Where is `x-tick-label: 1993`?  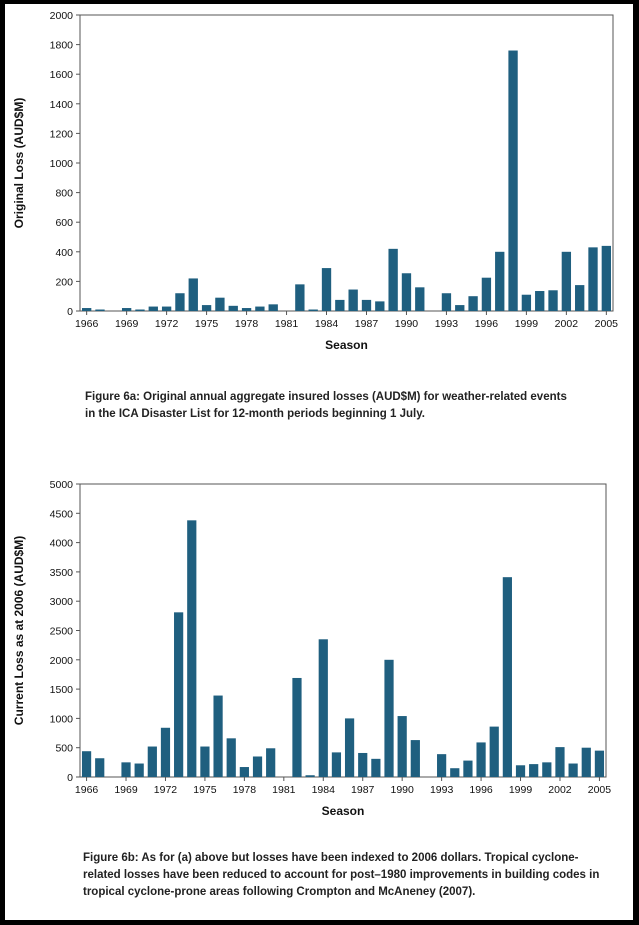
x-tick-label: 1993 is located at coordinates (447, 324).